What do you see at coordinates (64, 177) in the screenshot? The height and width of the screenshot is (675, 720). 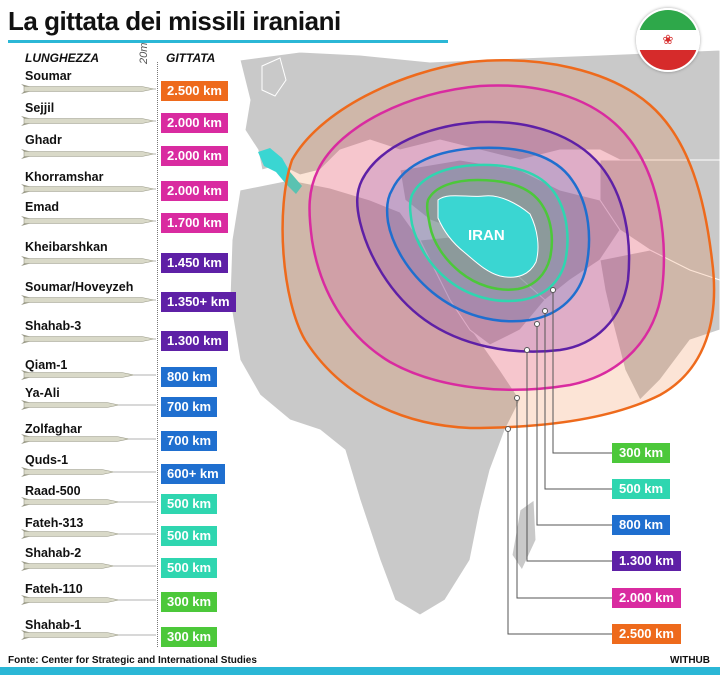 I see `missile-name: Khorramshar` at bounding box center [64, 177].